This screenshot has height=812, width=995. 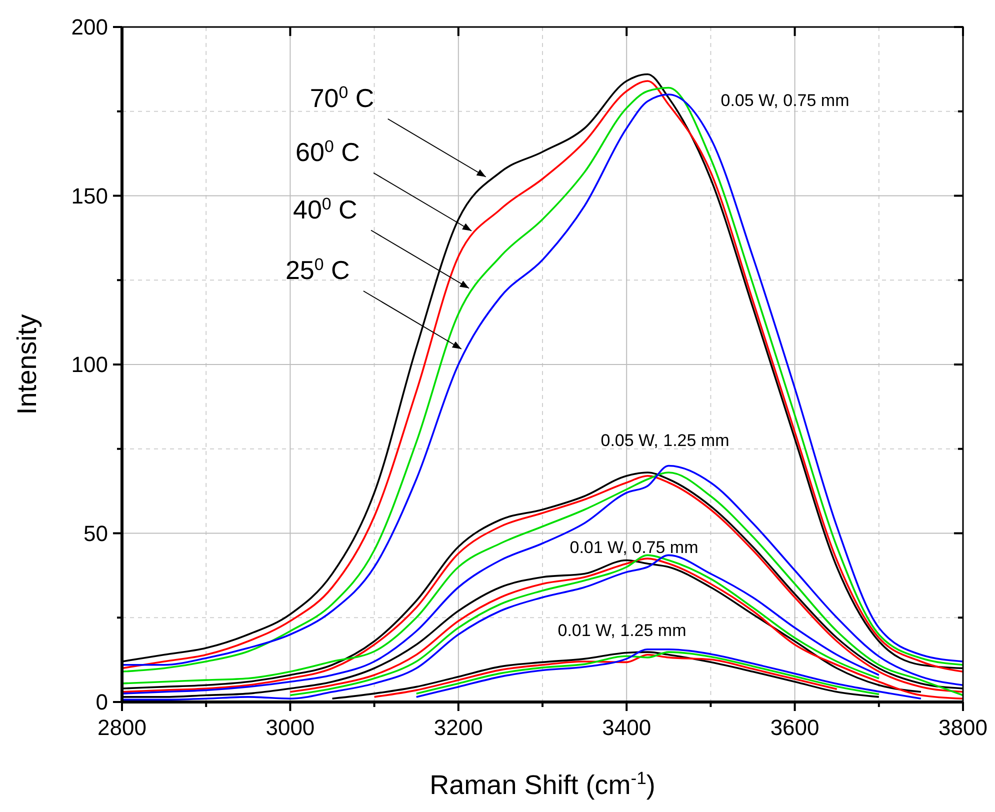 I want to click on x-tick-label: 3400, so click(x=627, y=727).